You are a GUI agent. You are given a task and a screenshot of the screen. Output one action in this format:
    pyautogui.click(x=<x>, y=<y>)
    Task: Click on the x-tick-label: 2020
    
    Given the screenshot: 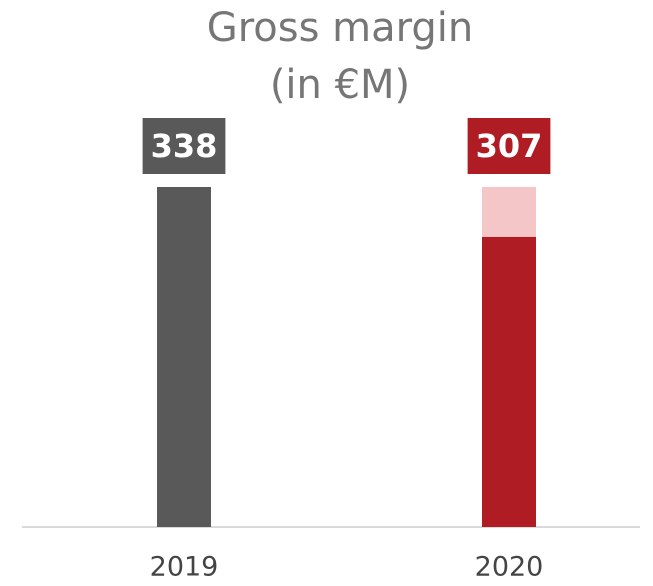 What is the action you would take?
    pyautogui.click(x=509, y=567)
    